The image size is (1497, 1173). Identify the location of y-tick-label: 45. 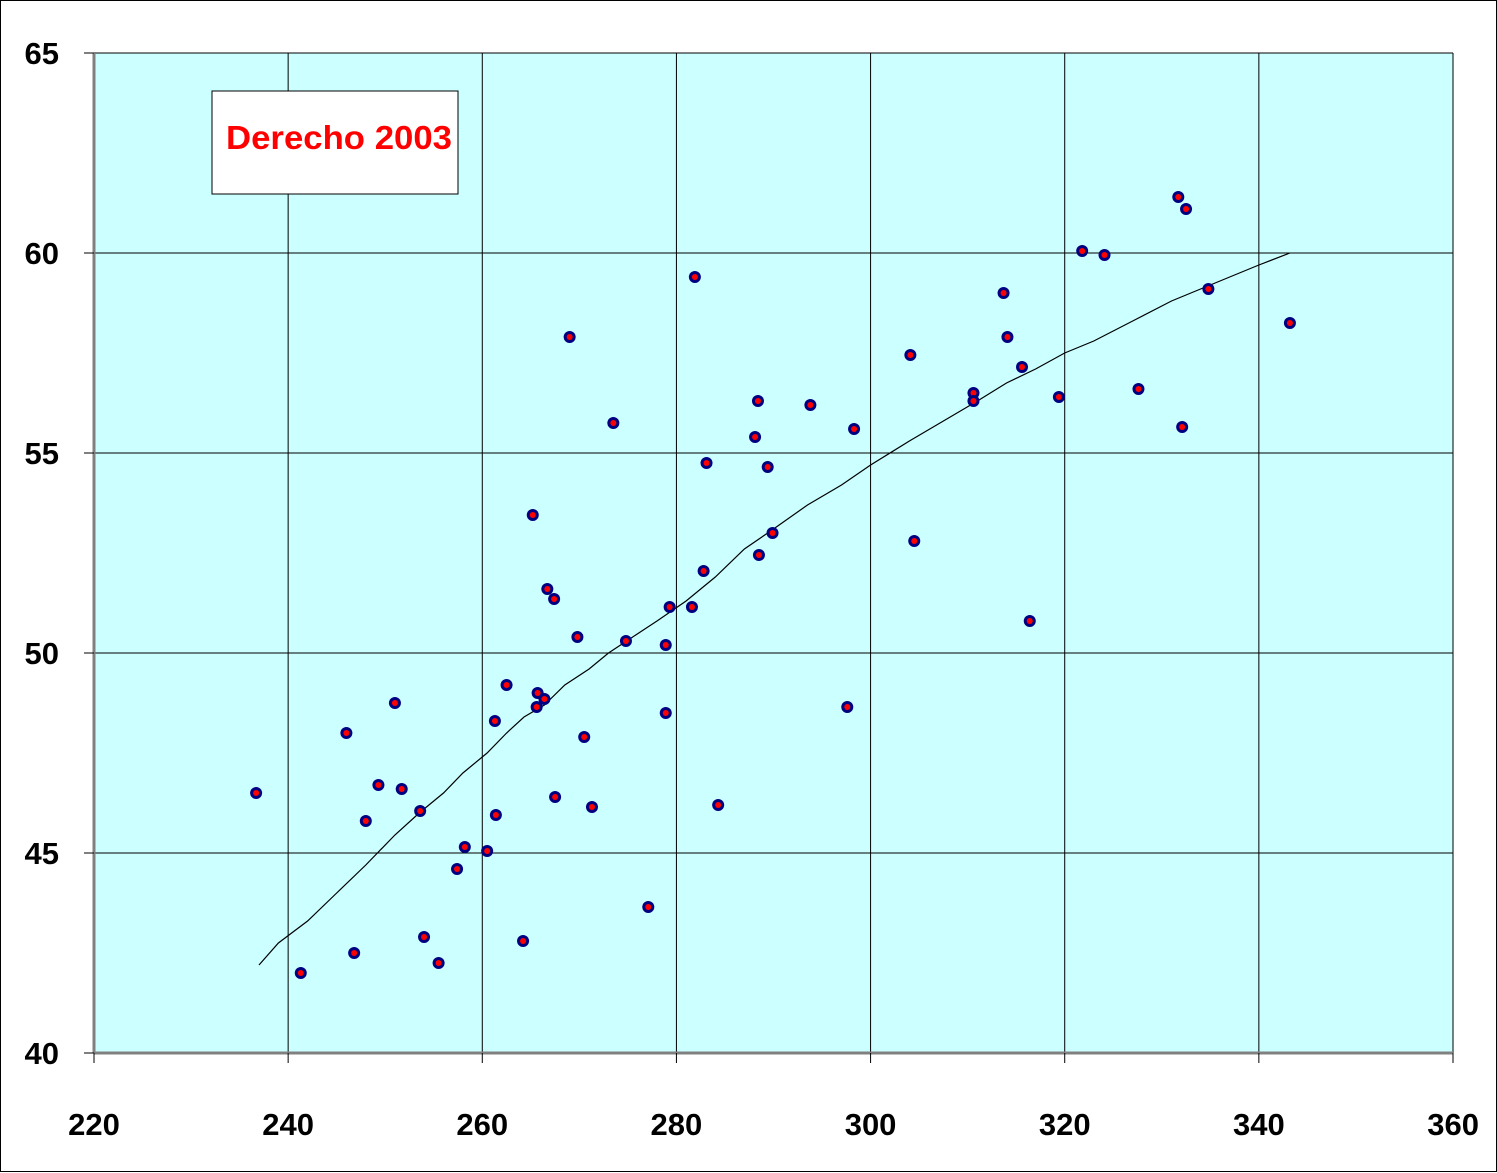
(42, 853).